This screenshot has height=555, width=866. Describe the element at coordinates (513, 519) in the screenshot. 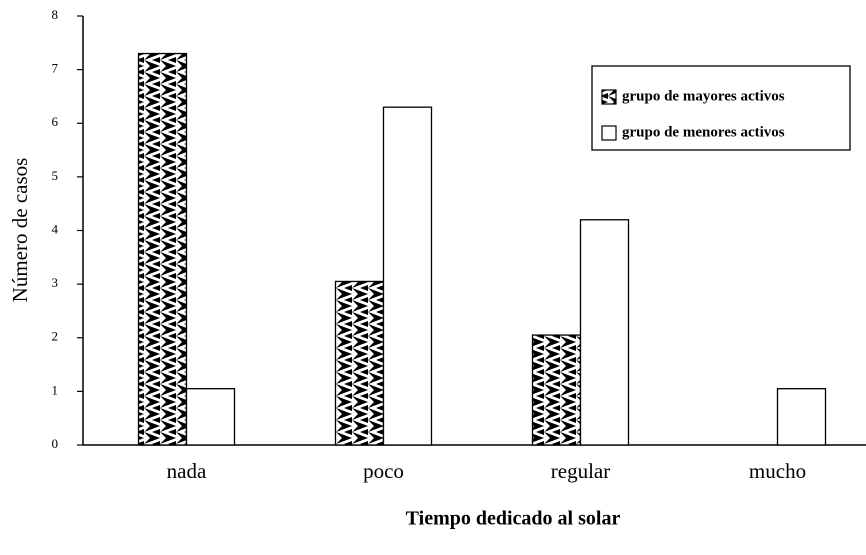

I see `x-axis-label: Tiempo dedicado al solar` at that location.